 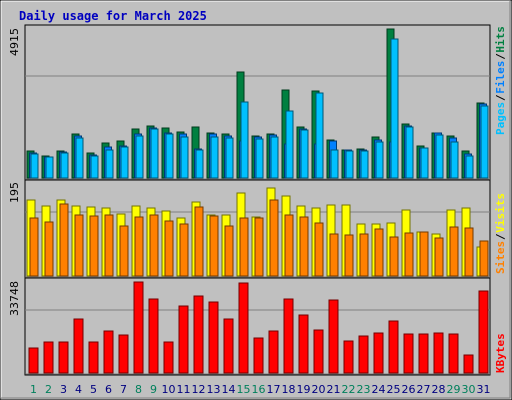 What do you see at coordinates (108, 389) in the screenshot?
I see `x-tick-label-day-6: 6` at bounding box center [108, 389].